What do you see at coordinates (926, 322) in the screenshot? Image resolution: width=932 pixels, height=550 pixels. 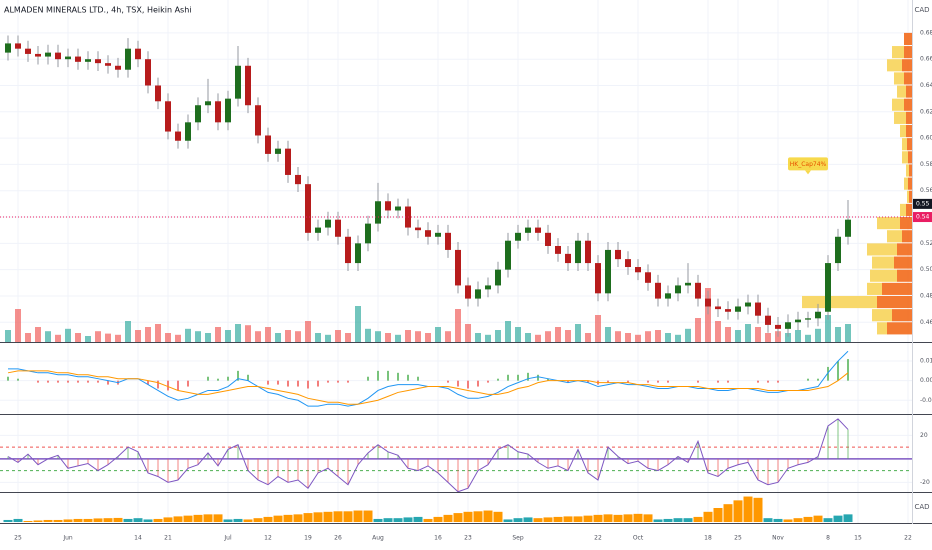 I see `y-tick-label: 0.46` at bounding box center [926, 322].